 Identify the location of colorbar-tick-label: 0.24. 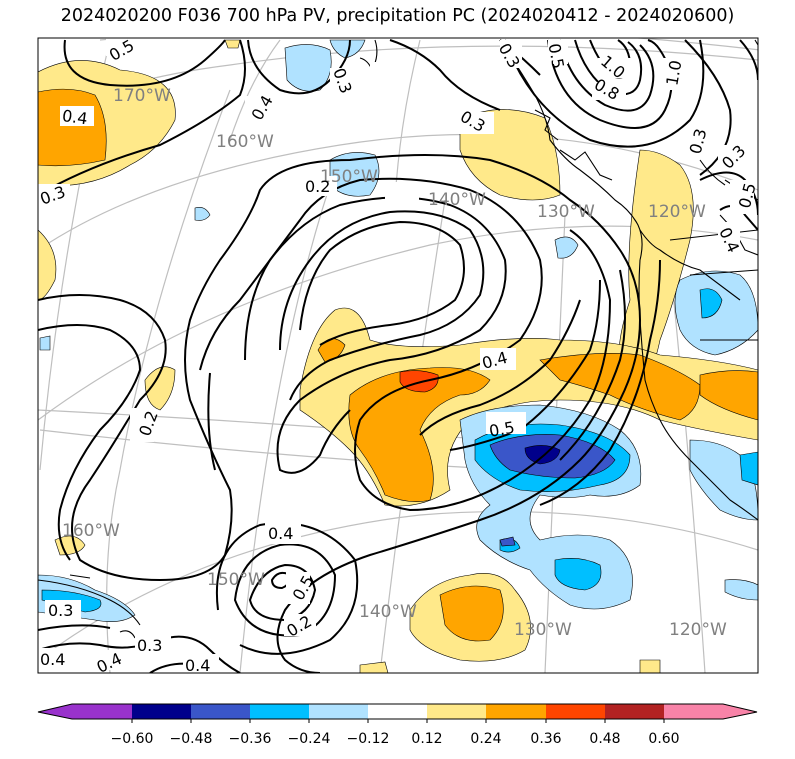
(485, 739).